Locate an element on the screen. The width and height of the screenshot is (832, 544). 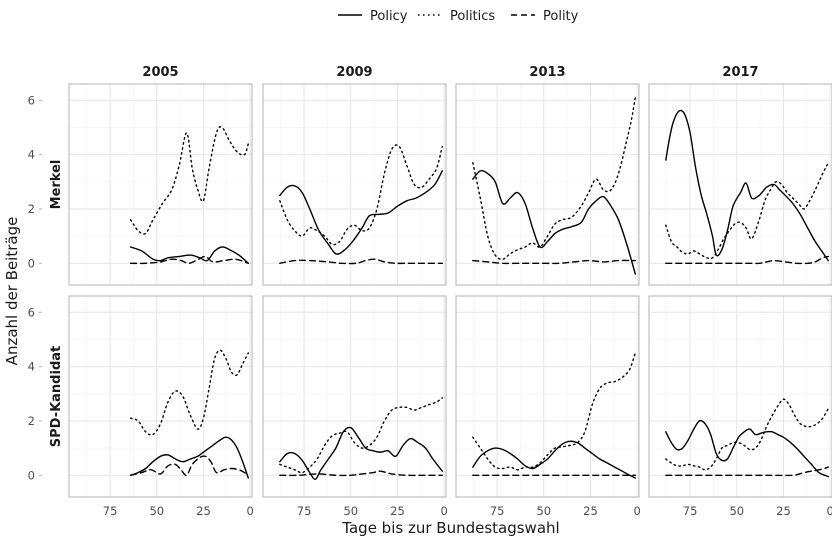
facet-col-label-2005: 2005 is located at coordinates (160, 72).